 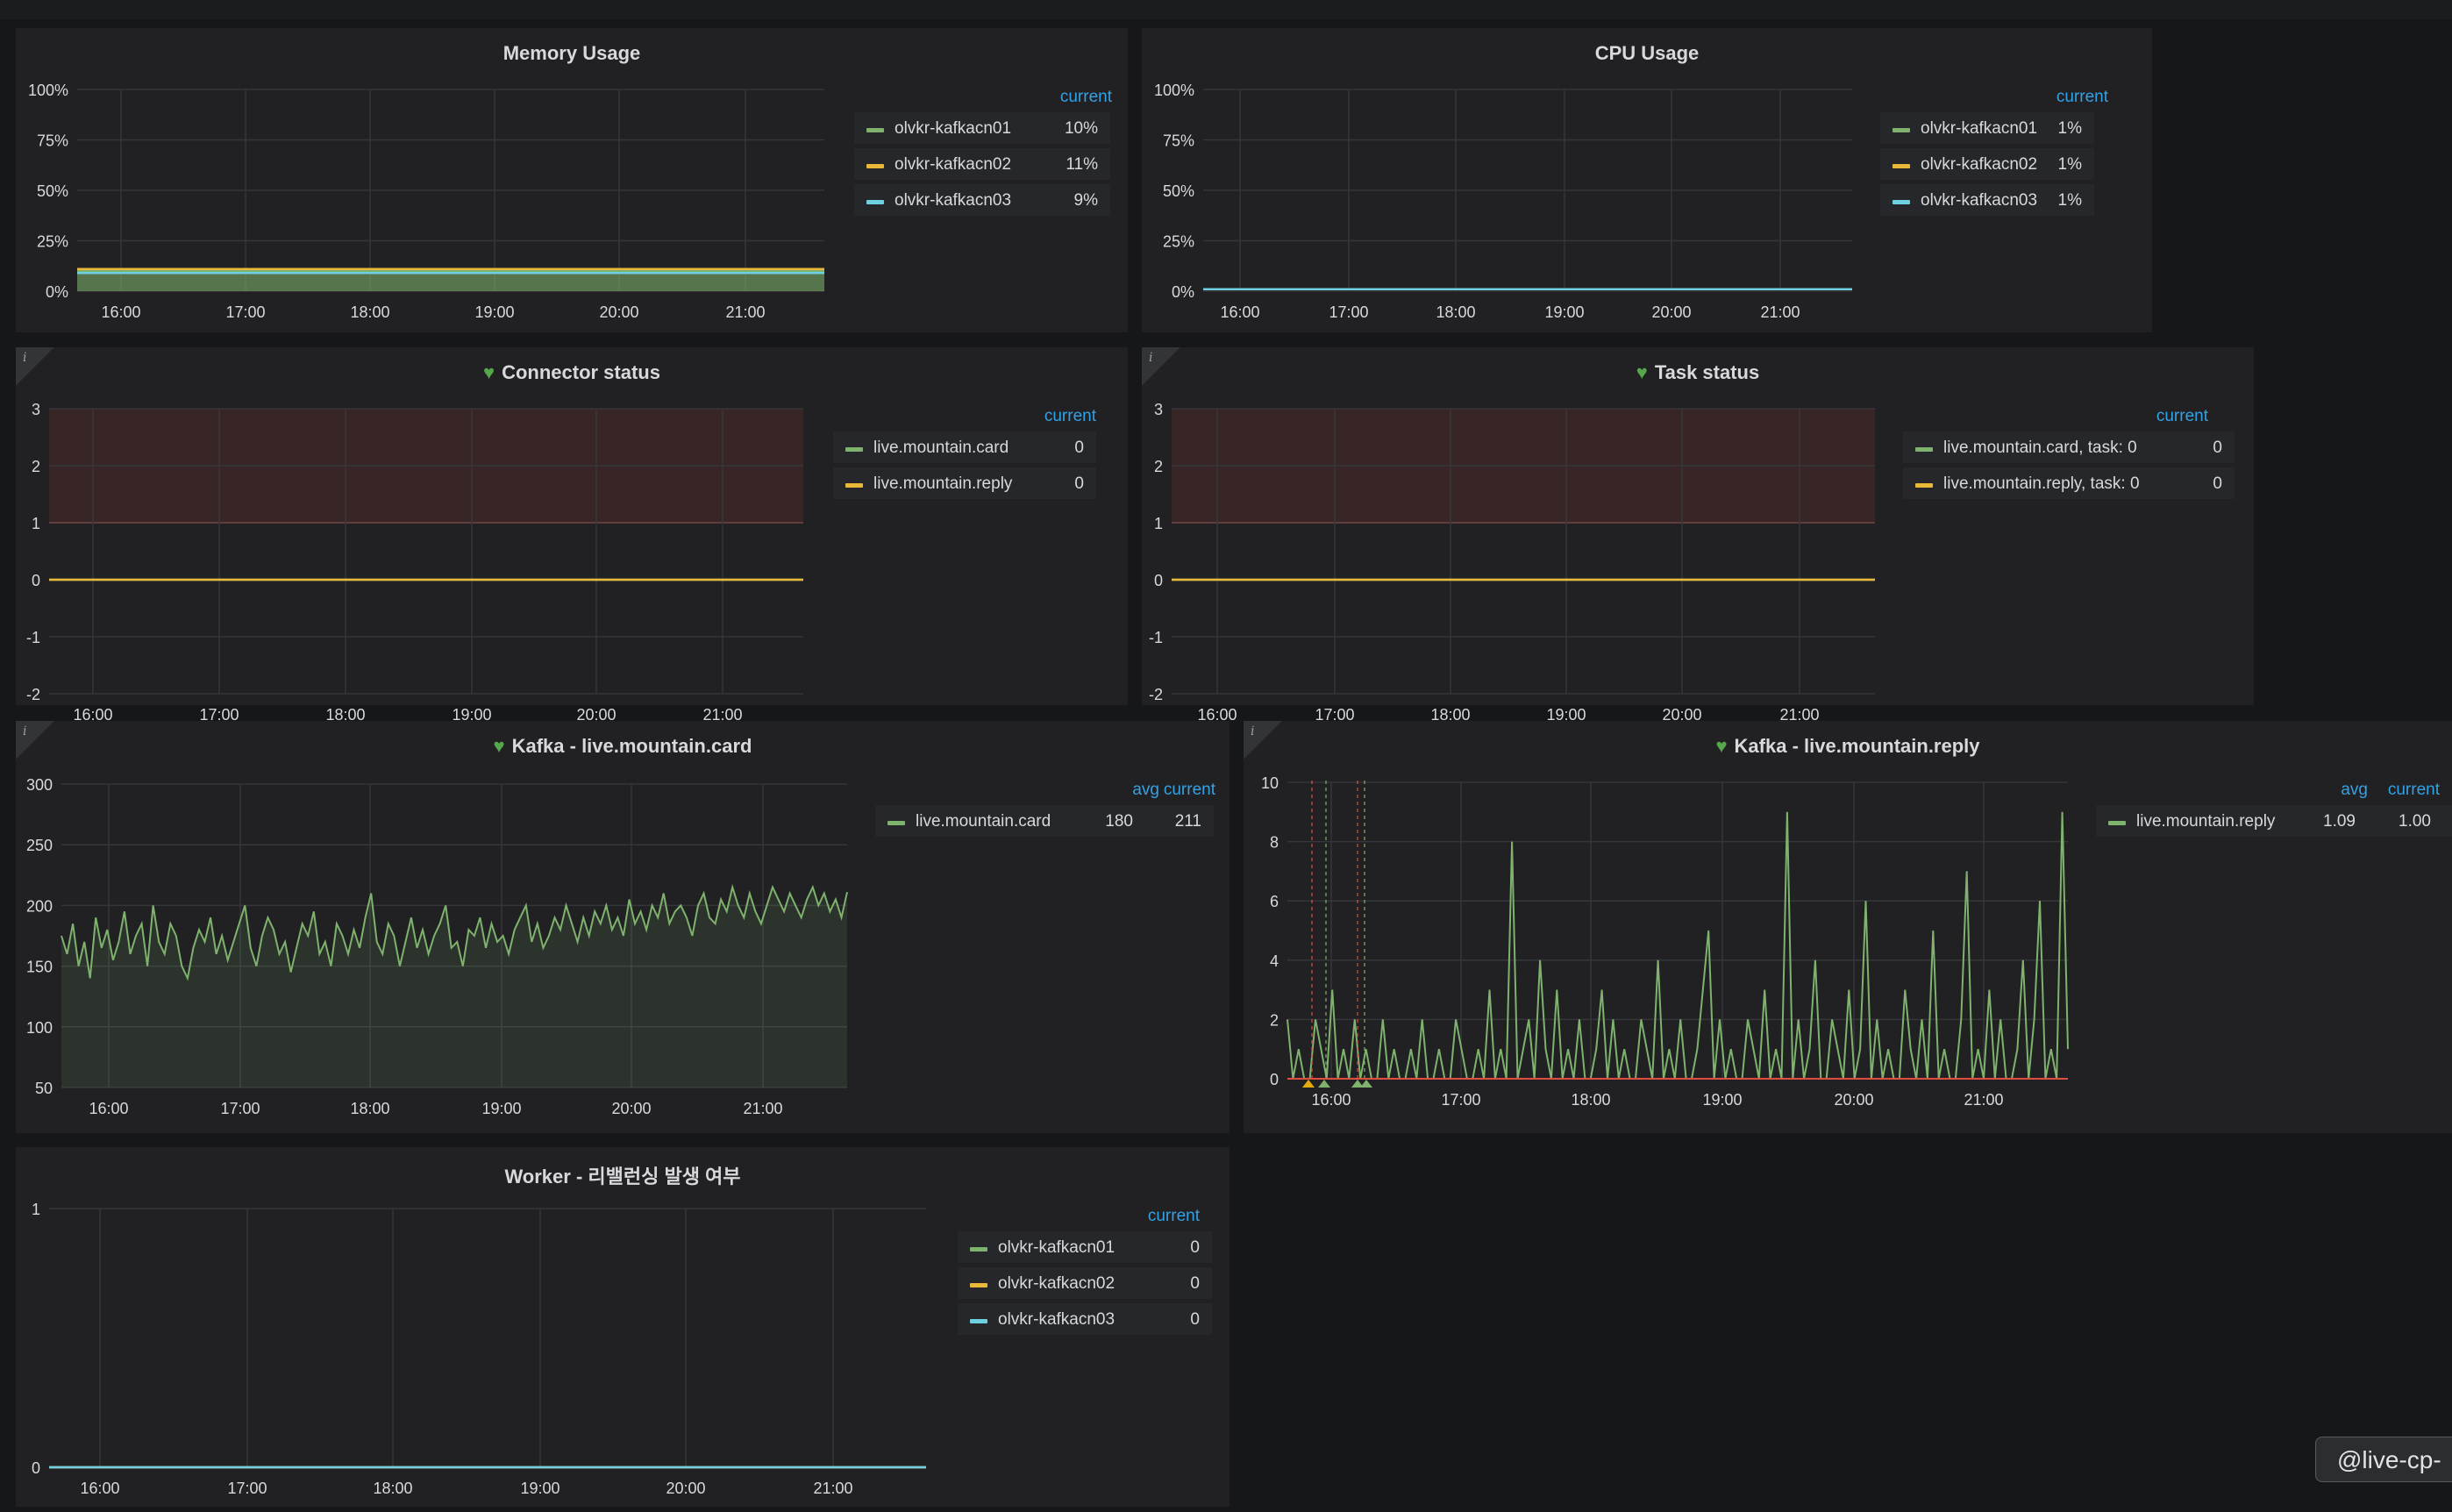 I want to click on legend-item: live.mountain.card 0, so click(x=964, y=447).